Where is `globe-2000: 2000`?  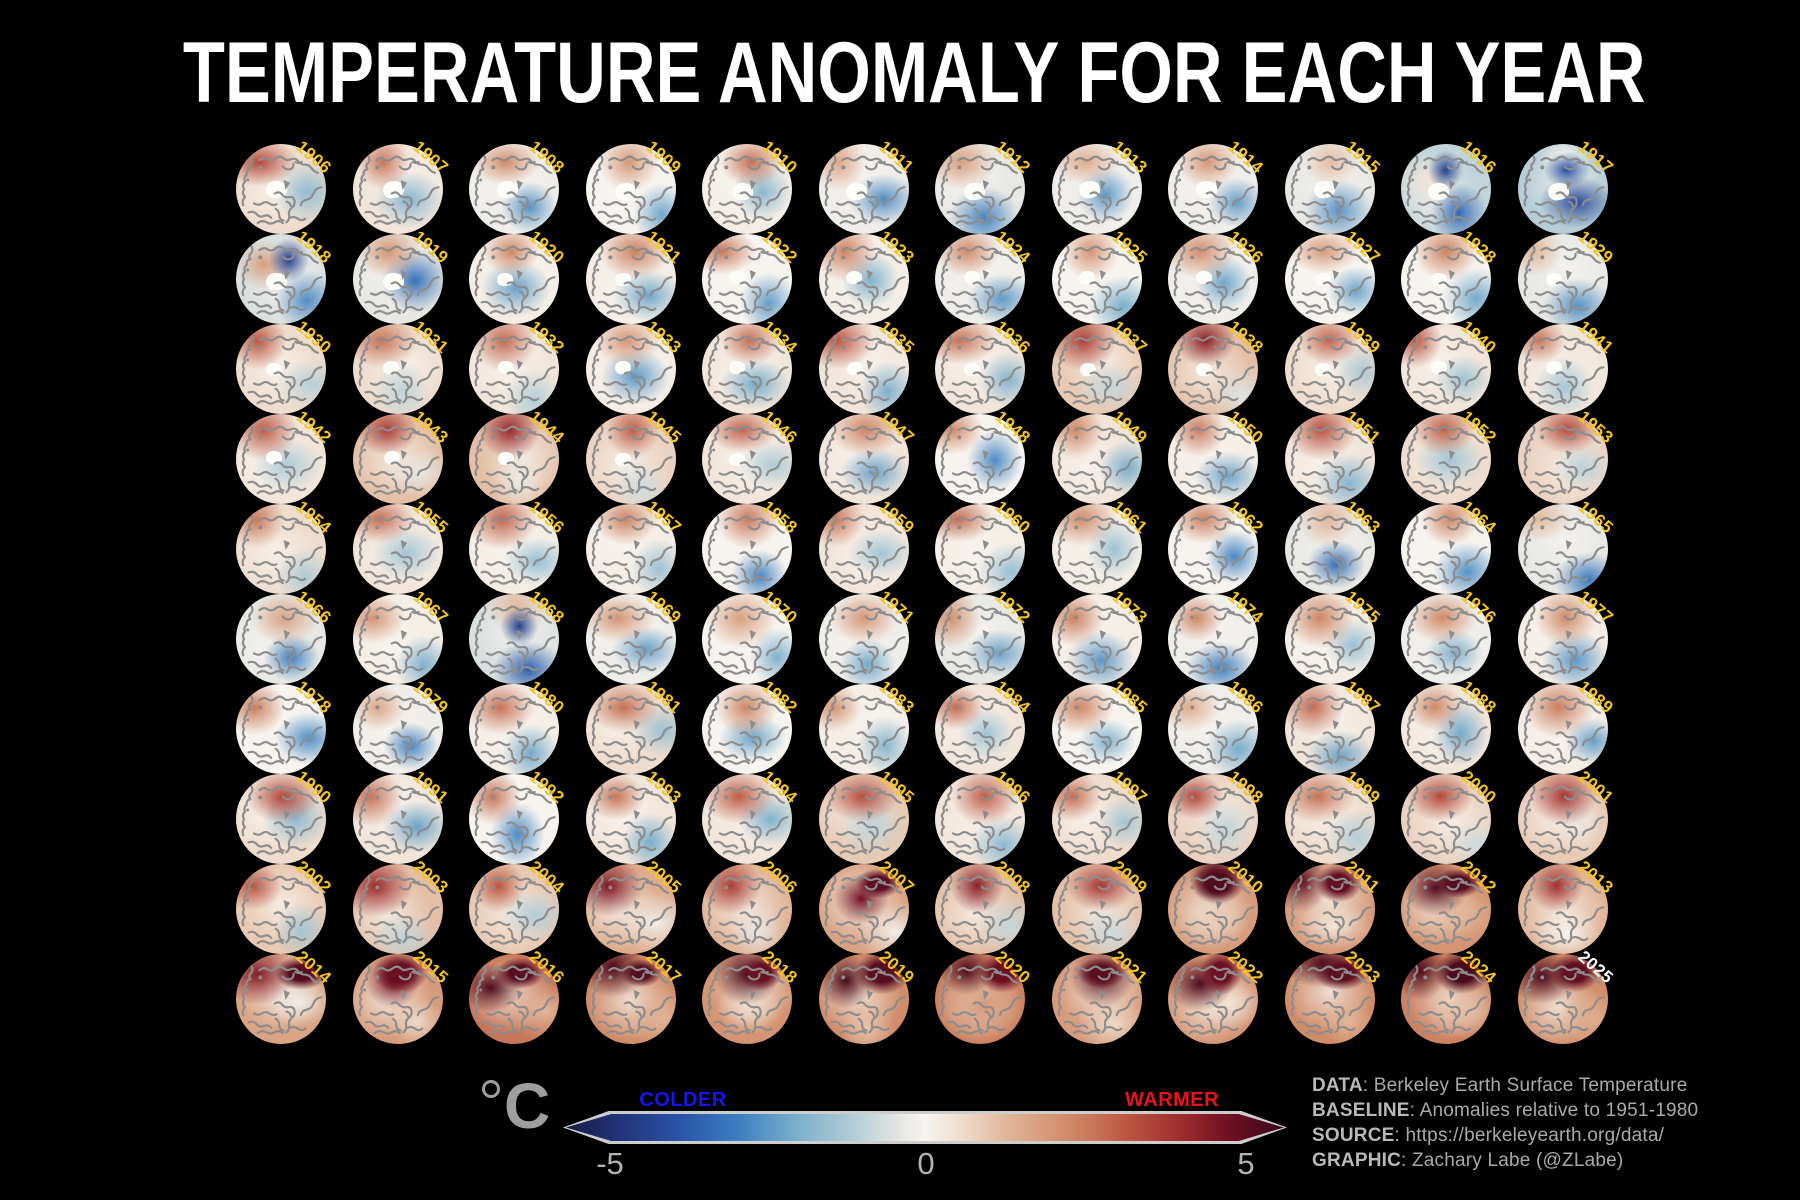 globe-2000: 2000 is located at coordinates (1450, 815).